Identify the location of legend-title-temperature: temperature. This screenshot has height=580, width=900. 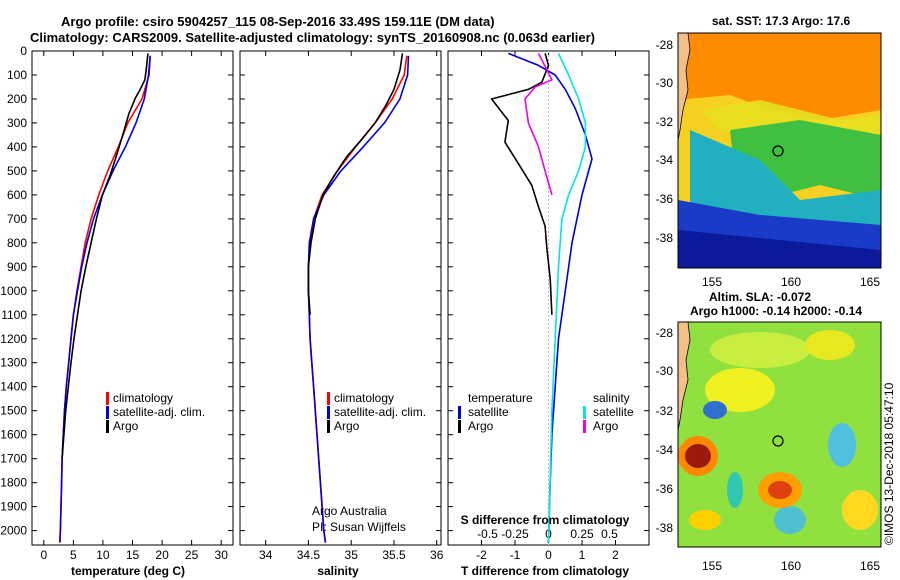
(500, 398).